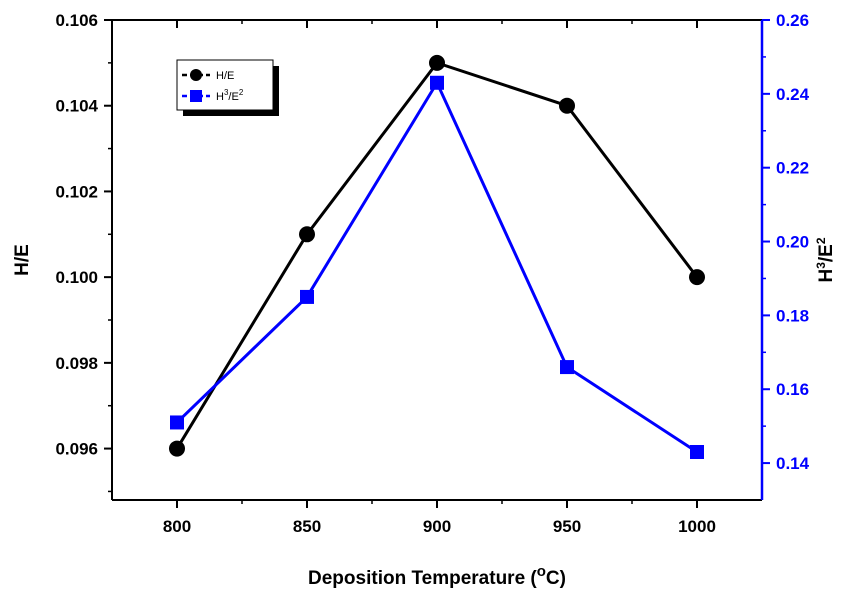 This screenshot has width=846, height=595. I want to click on x-axis-title: Deposition Temperature (oC), so click(437, 576).